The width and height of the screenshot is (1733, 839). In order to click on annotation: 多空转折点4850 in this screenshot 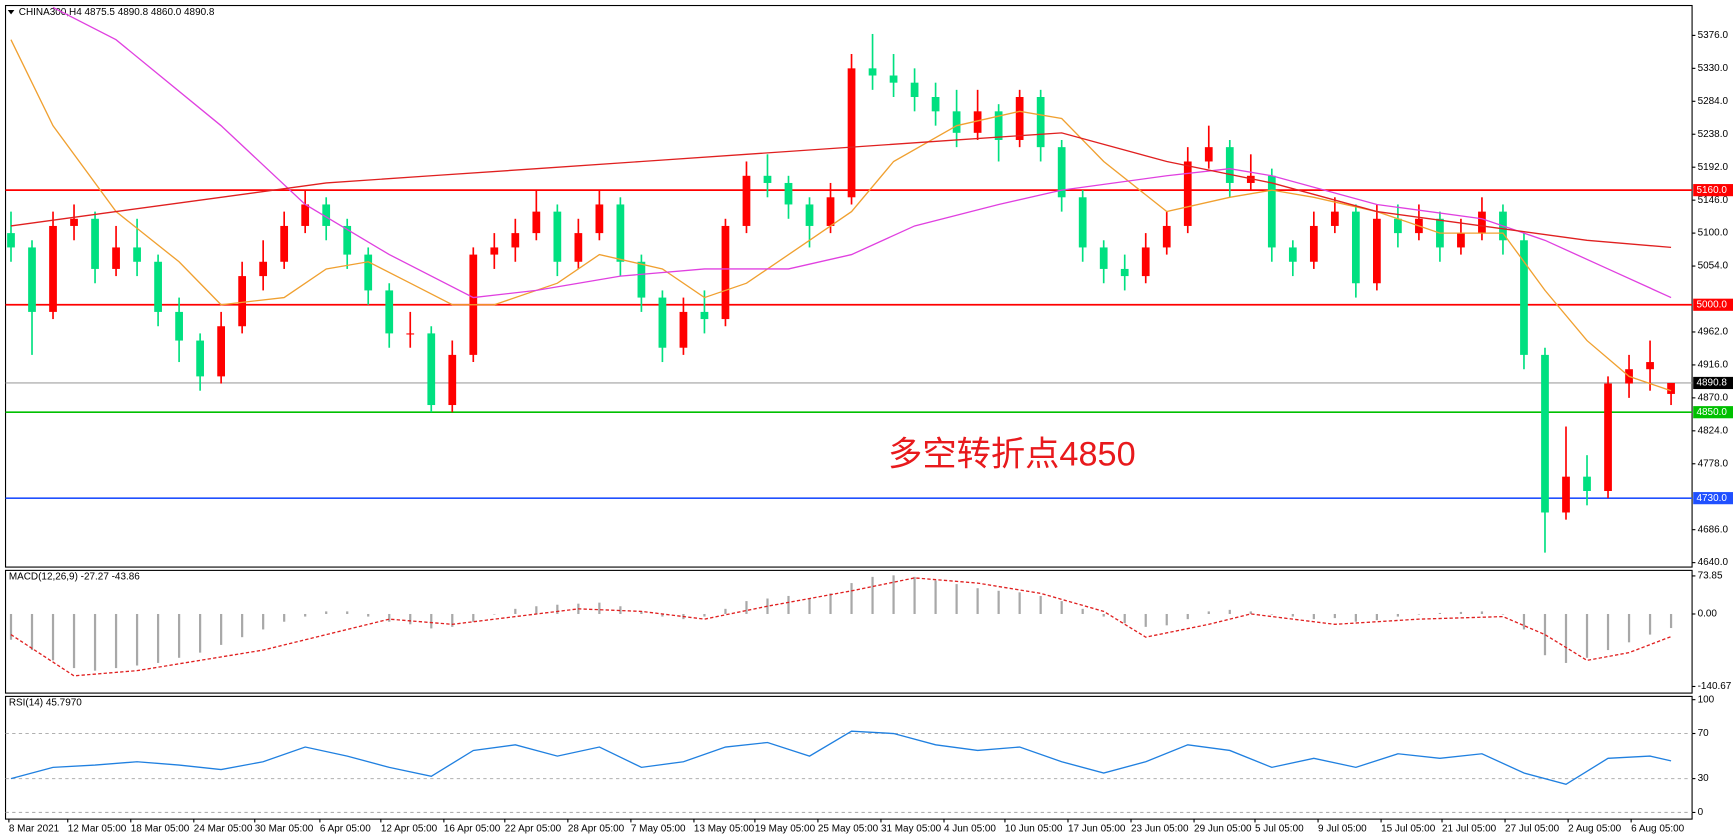, I will do `click(1012, 455)`.